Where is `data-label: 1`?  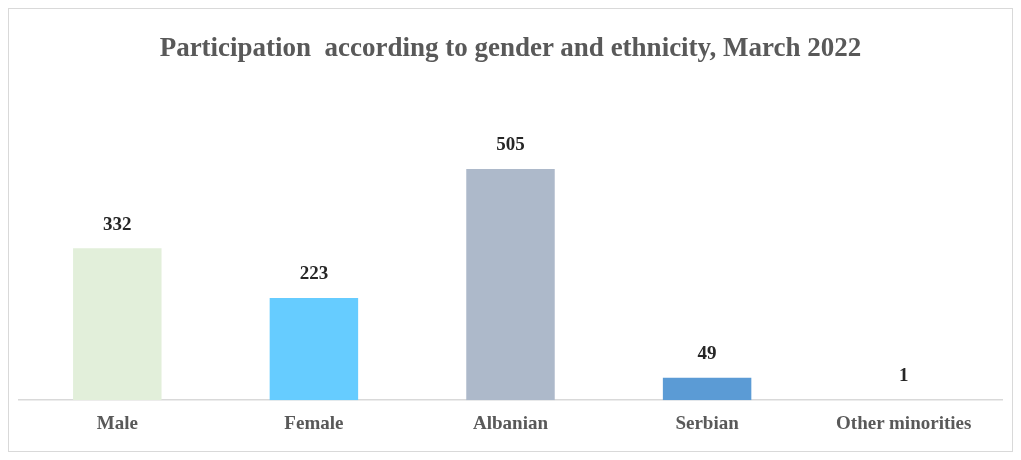 data-label: 1 is located at coordinates (903, 375).